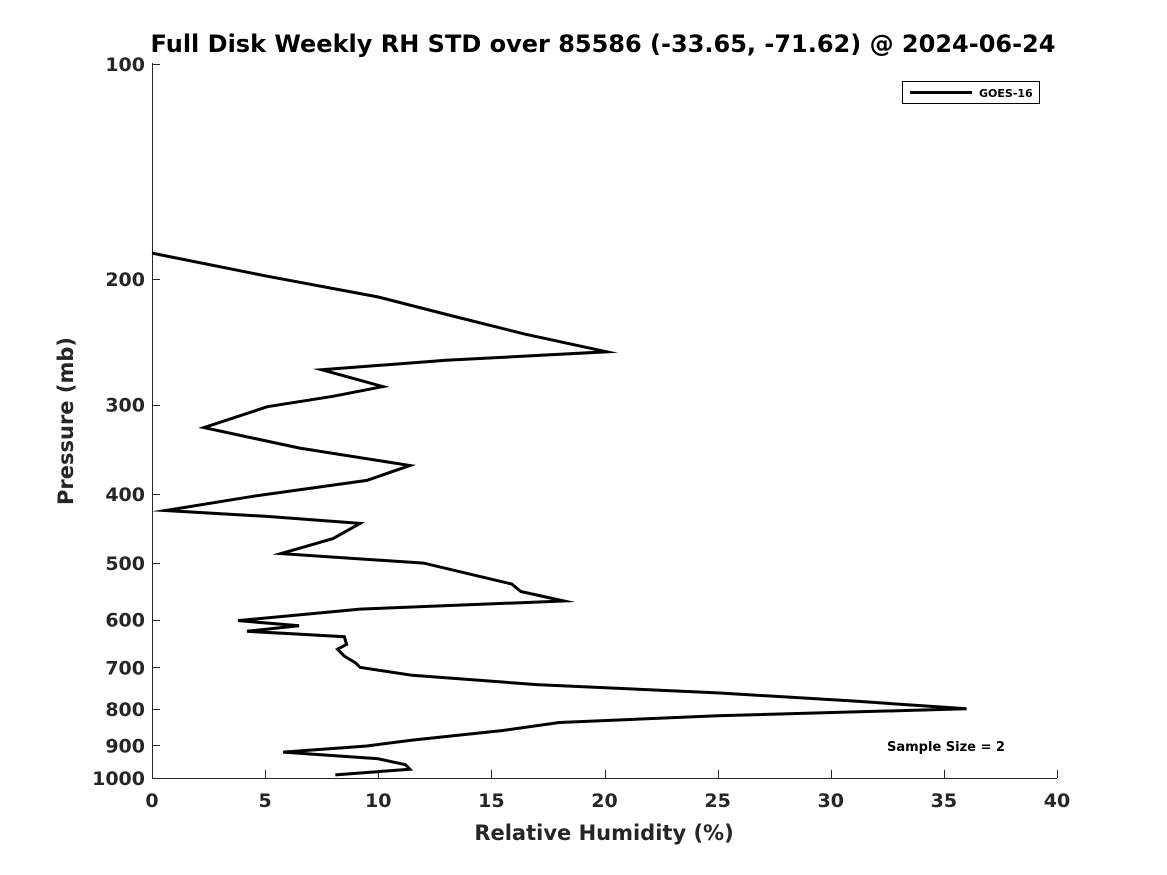 The image size is (1167, 875). I want to click on x-tick-label: 15, so click(491, 801).